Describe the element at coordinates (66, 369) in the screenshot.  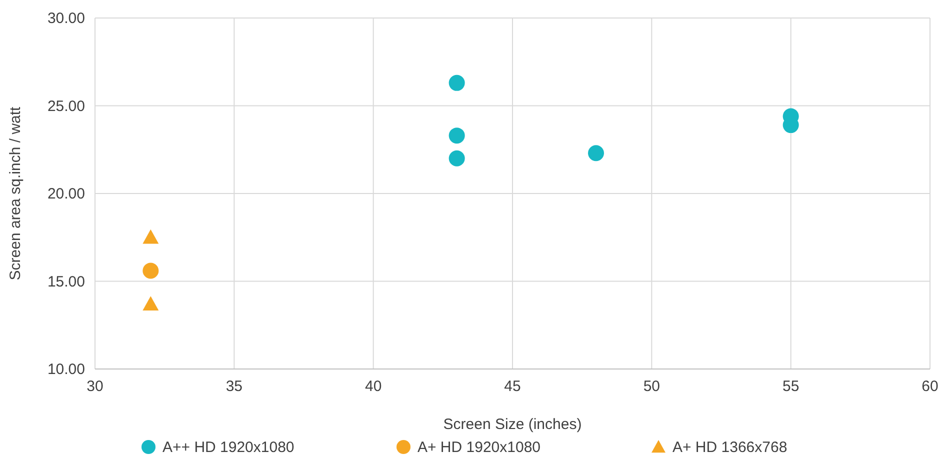
I see `y-tick-label: 10.00` at that location.